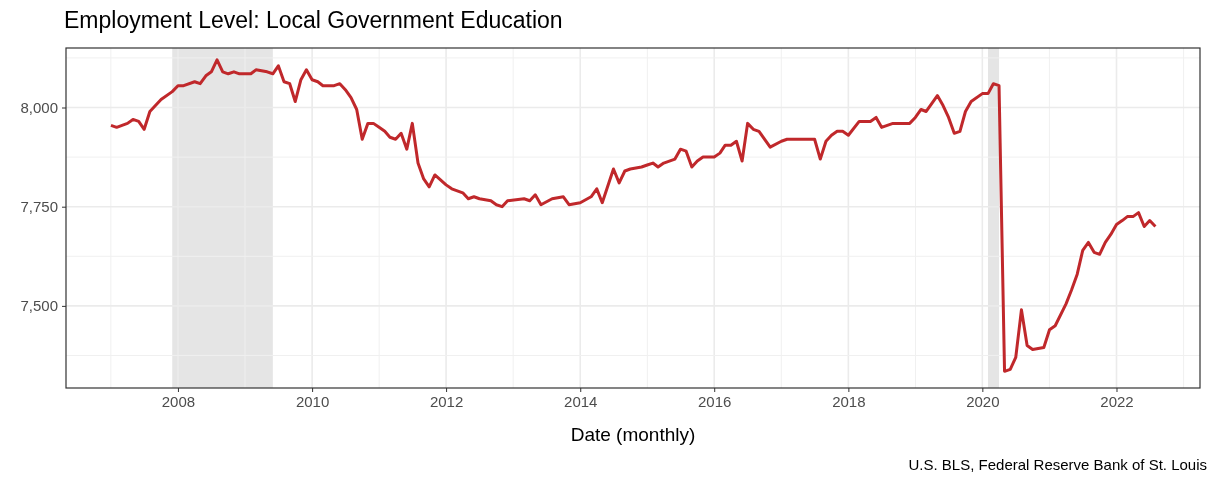  I want to click on y-tick-label: 8,000, so click(39, 107).